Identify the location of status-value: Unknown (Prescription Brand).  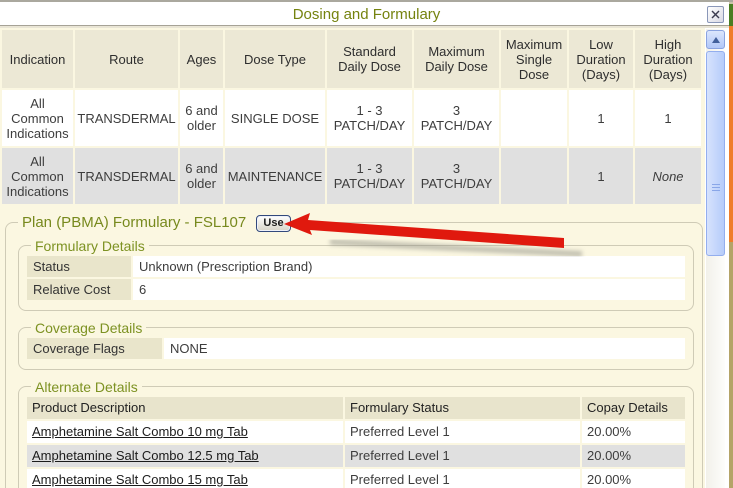
(409, 266).